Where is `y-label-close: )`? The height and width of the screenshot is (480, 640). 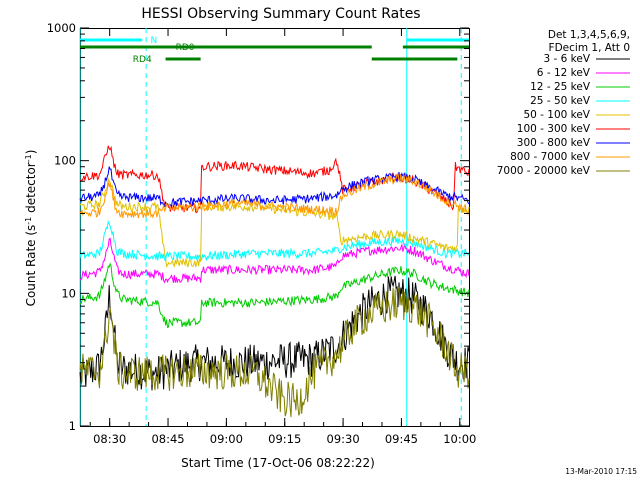
y-label-close: ) is located at coordinates (31, 152).